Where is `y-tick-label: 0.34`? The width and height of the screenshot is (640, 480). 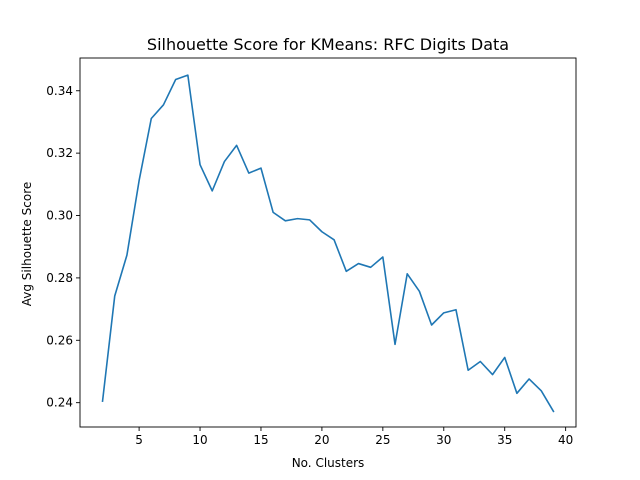
y-tick-label: 0.34 is located at coordinates (59, 91).